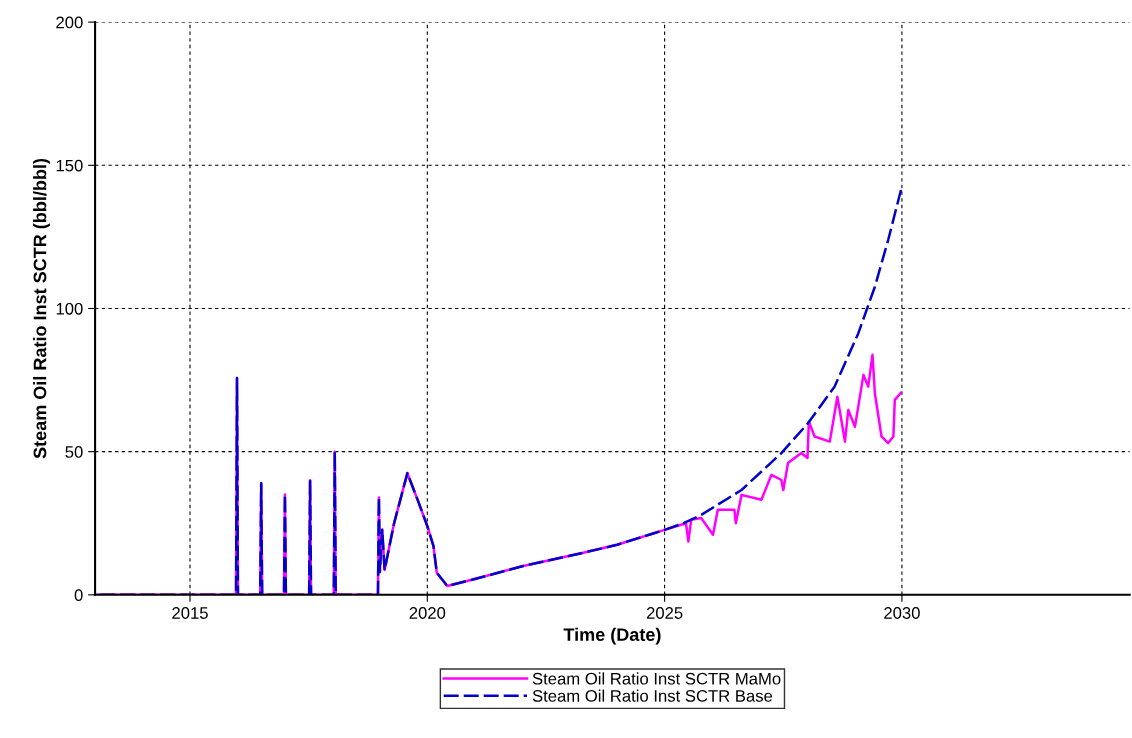 Image resolution: width=1132 pixels, height=738 pixels. Describe the element at coordinates (74, 452) in the screenshot. I see `y-tick-label: 50` at that location.